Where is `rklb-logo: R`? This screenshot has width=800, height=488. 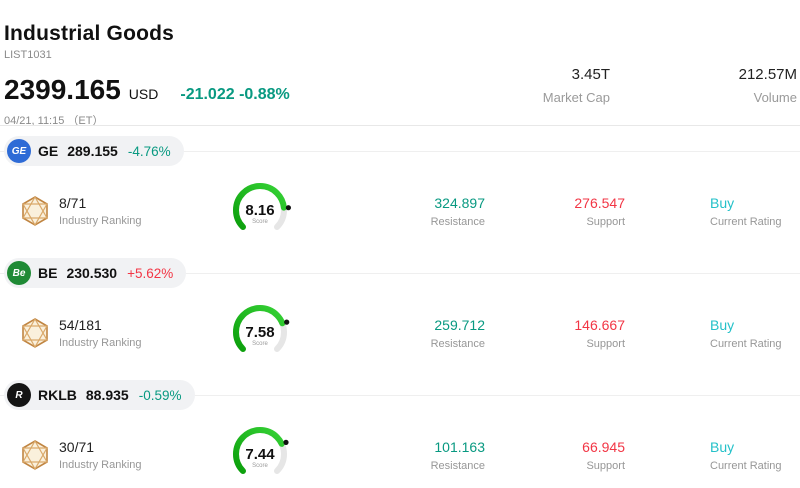 rklb-logo: R is located at coordinates (19, 395).